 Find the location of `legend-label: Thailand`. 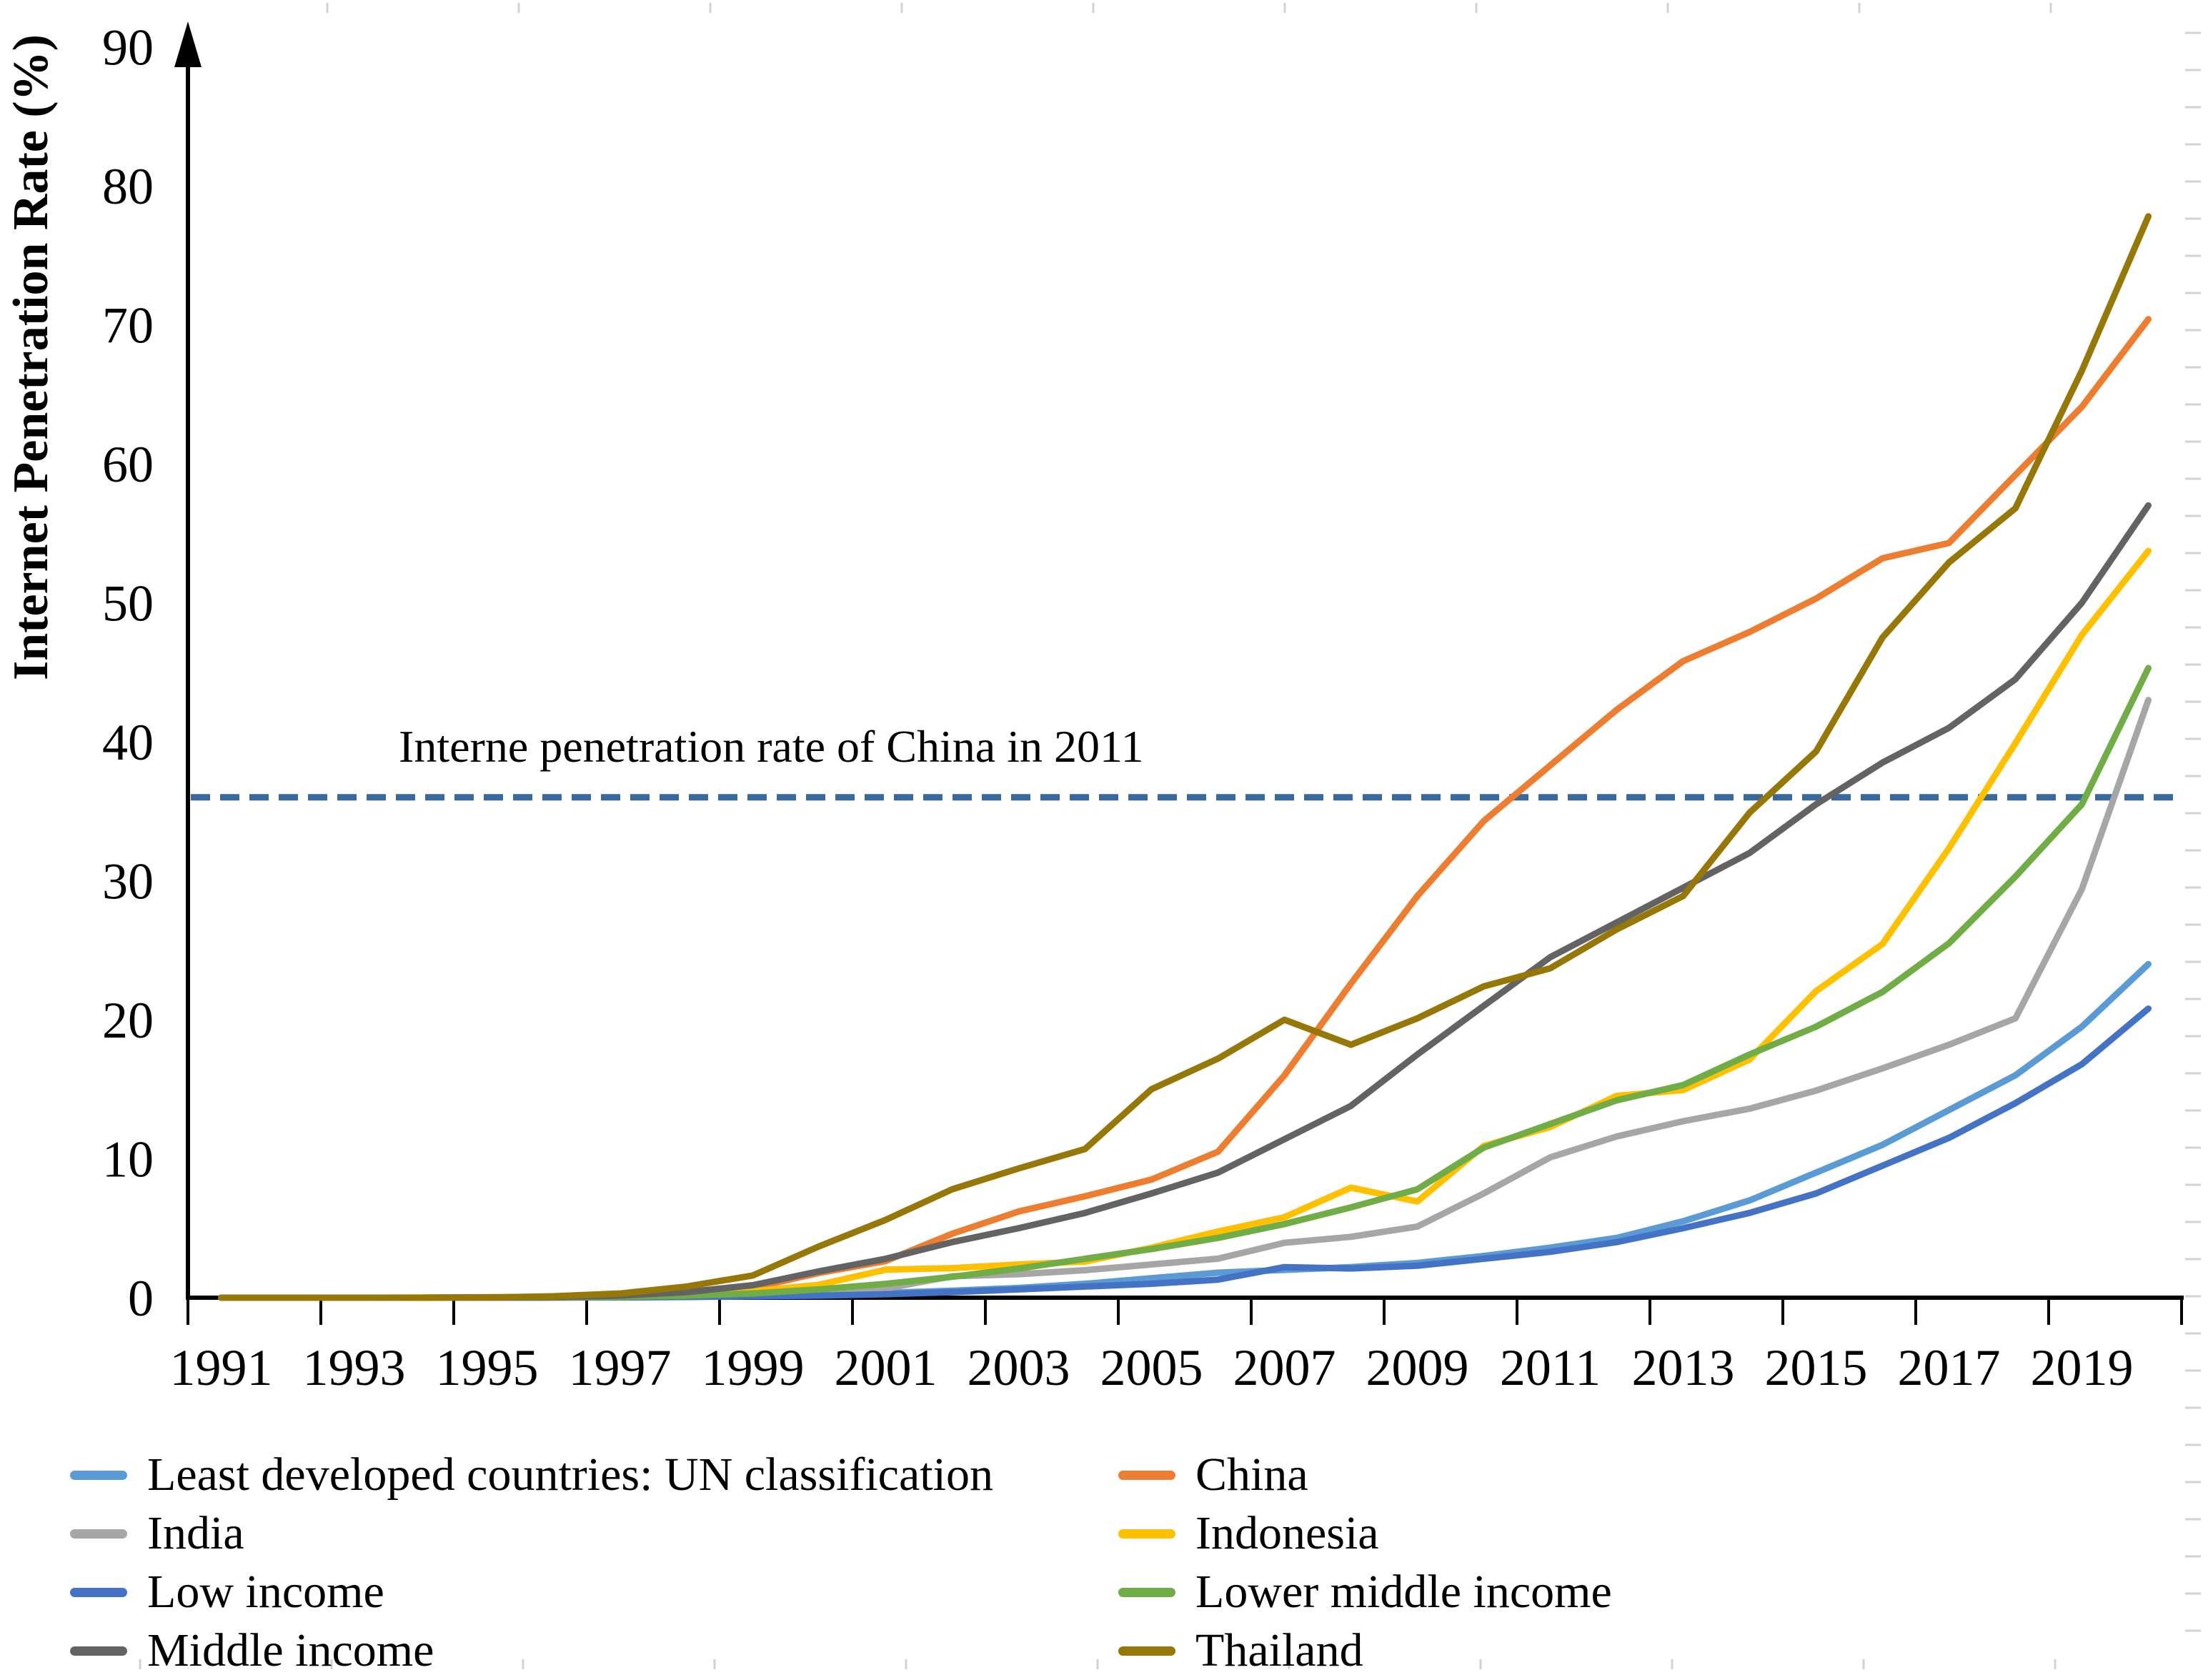

legend-label: Thailand is located at coordinates (1279, 1650).